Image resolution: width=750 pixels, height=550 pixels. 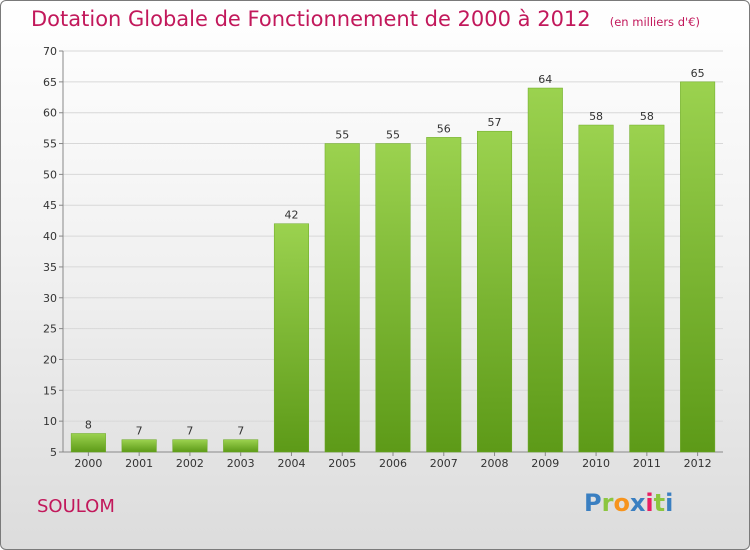 I want to click on bar-value-label: 57, so click(x=495, y=122).